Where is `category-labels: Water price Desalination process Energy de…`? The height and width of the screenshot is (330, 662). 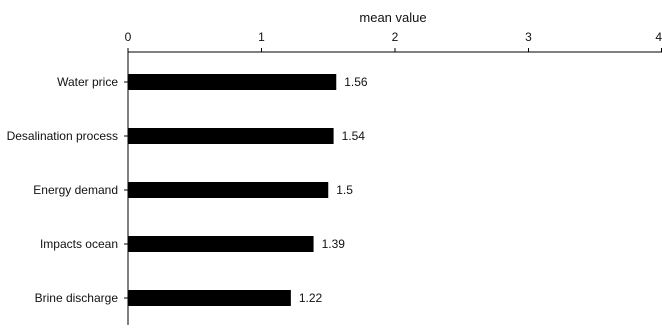
category-labels: Water price Desalination process Energy de… is located at coordinates (63, 190).